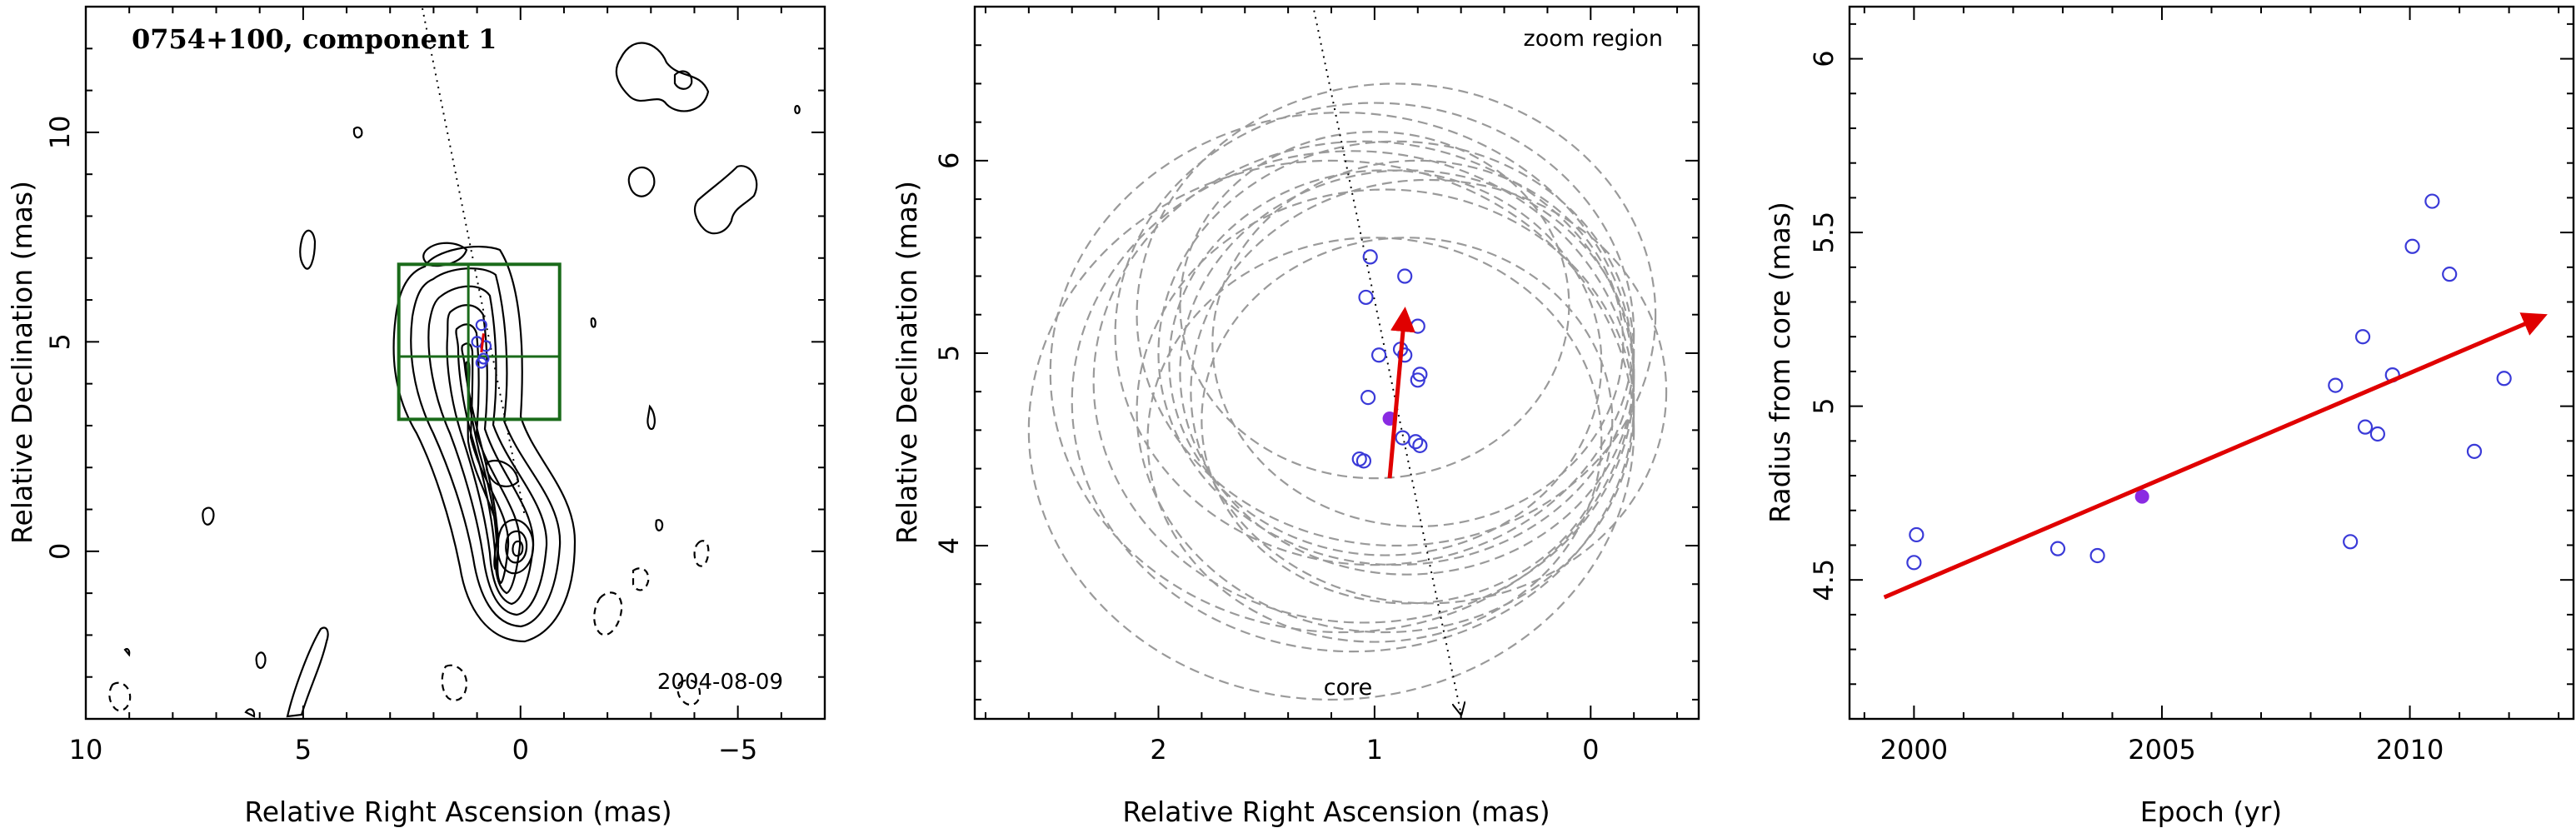  What do you see at coordinates (2211, 812) in the screenshot?
I see `panel3-xlabel: Epoch (yr)` at bounding box center [2211, 812].